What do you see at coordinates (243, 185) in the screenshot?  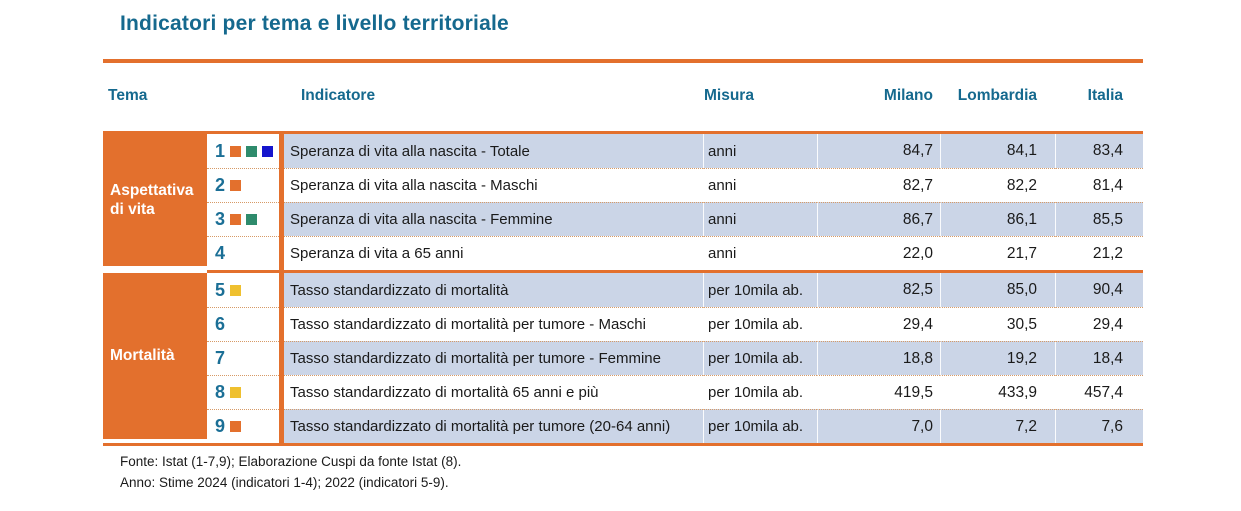 I see `indicator-number-cell: 2` at bounding box center [243, 185].